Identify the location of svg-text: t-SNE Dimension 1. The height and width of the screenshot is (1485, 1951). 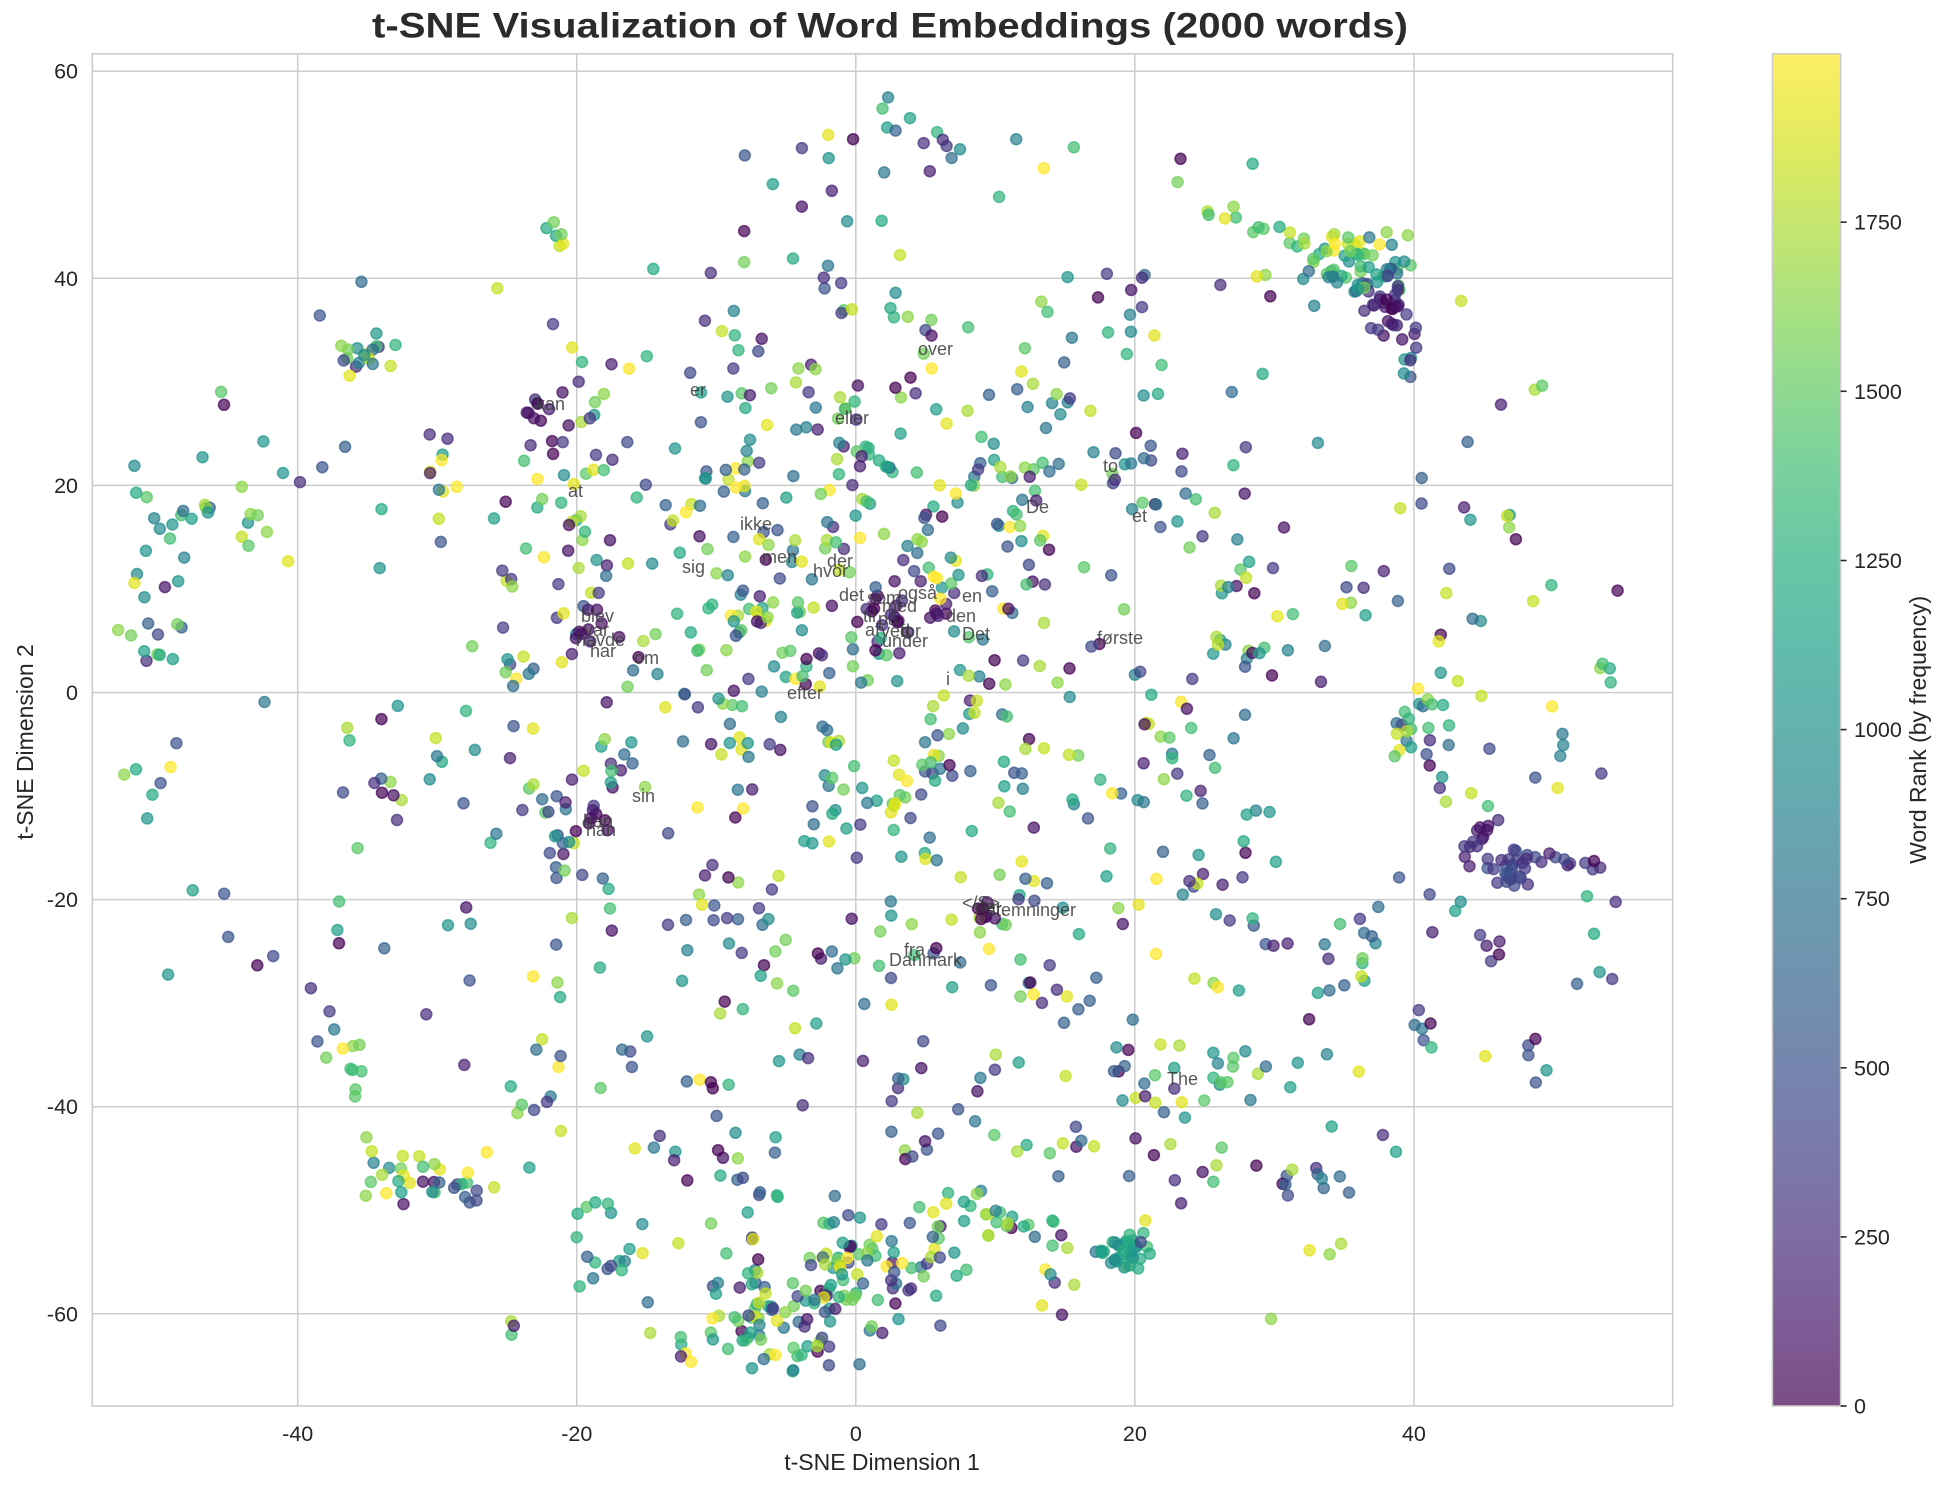
(882, 1462).